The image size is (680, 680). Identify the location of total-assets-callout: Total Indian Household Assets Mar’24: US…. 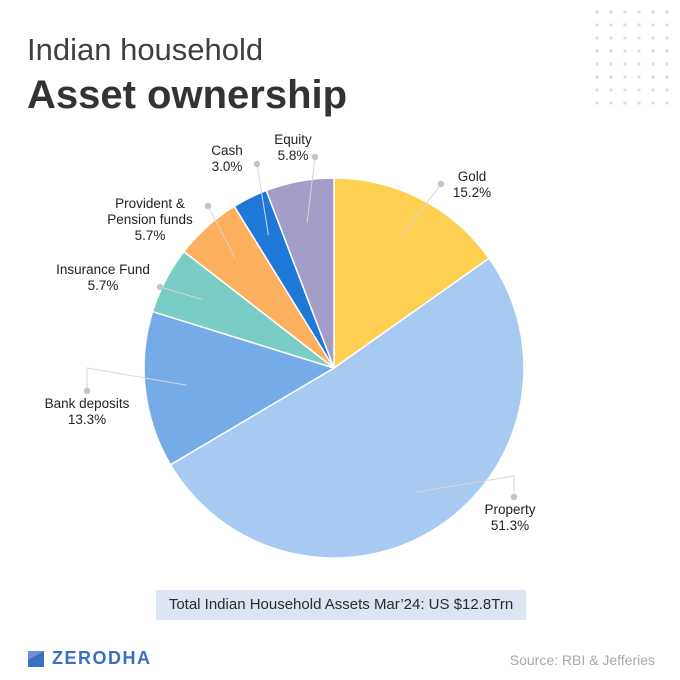
(341, 605).